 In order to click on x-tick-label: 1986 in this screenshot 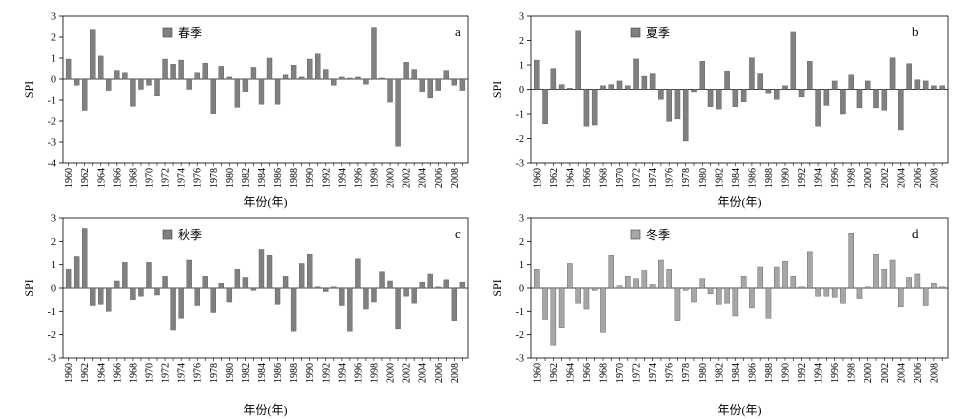, I will do `click(278, 178)`.